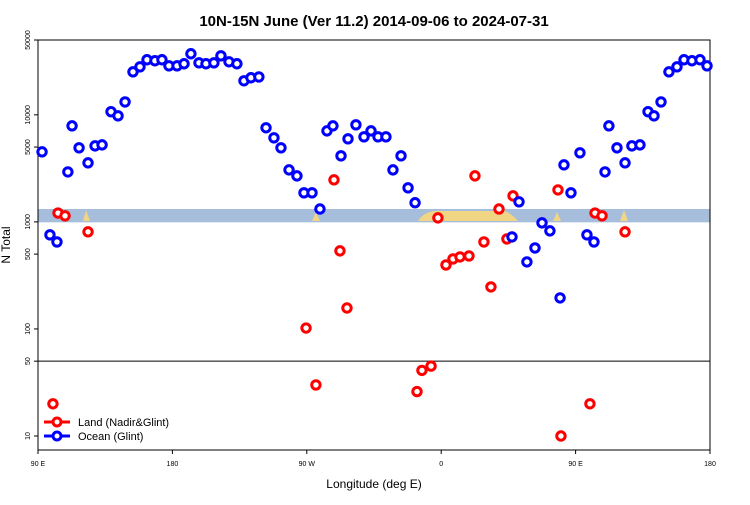 The width and height of the screenshot is (750, 505). I want to click on coverage-shape, so click(355, 215).